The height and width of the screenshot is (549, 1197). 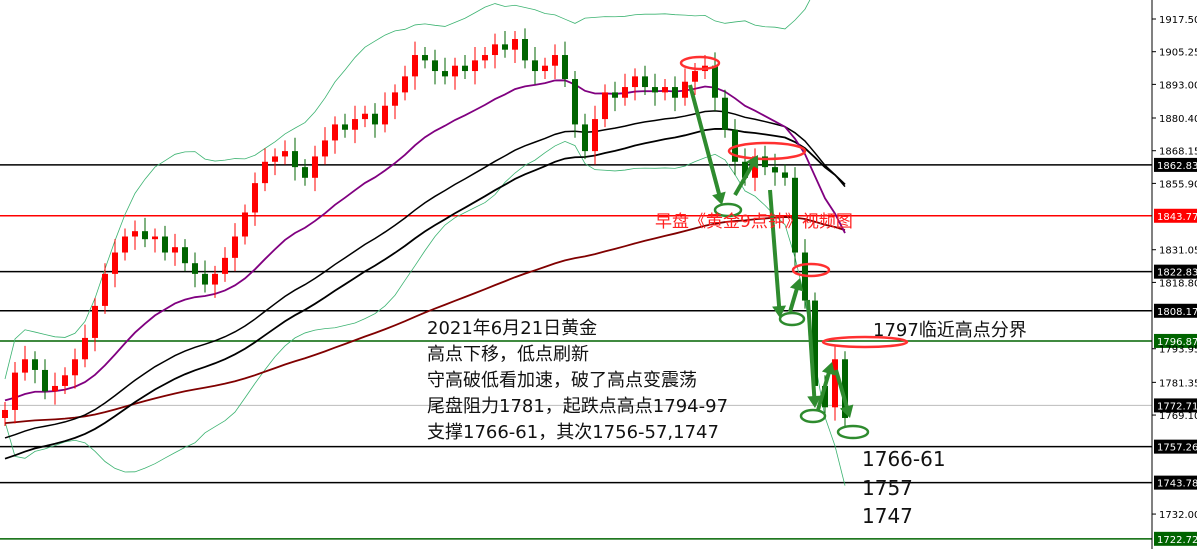 I want to click on level-price-label: 1843.77, so click(x=1177, y=217).